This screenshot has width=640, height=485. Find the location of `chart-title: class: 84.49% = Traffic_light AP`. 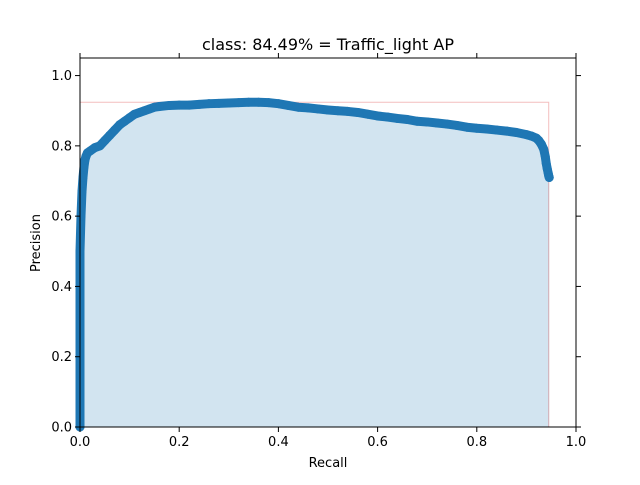

chart-title: class: 84.49% = Traffic_light AP is located at coordinates (328, 45).